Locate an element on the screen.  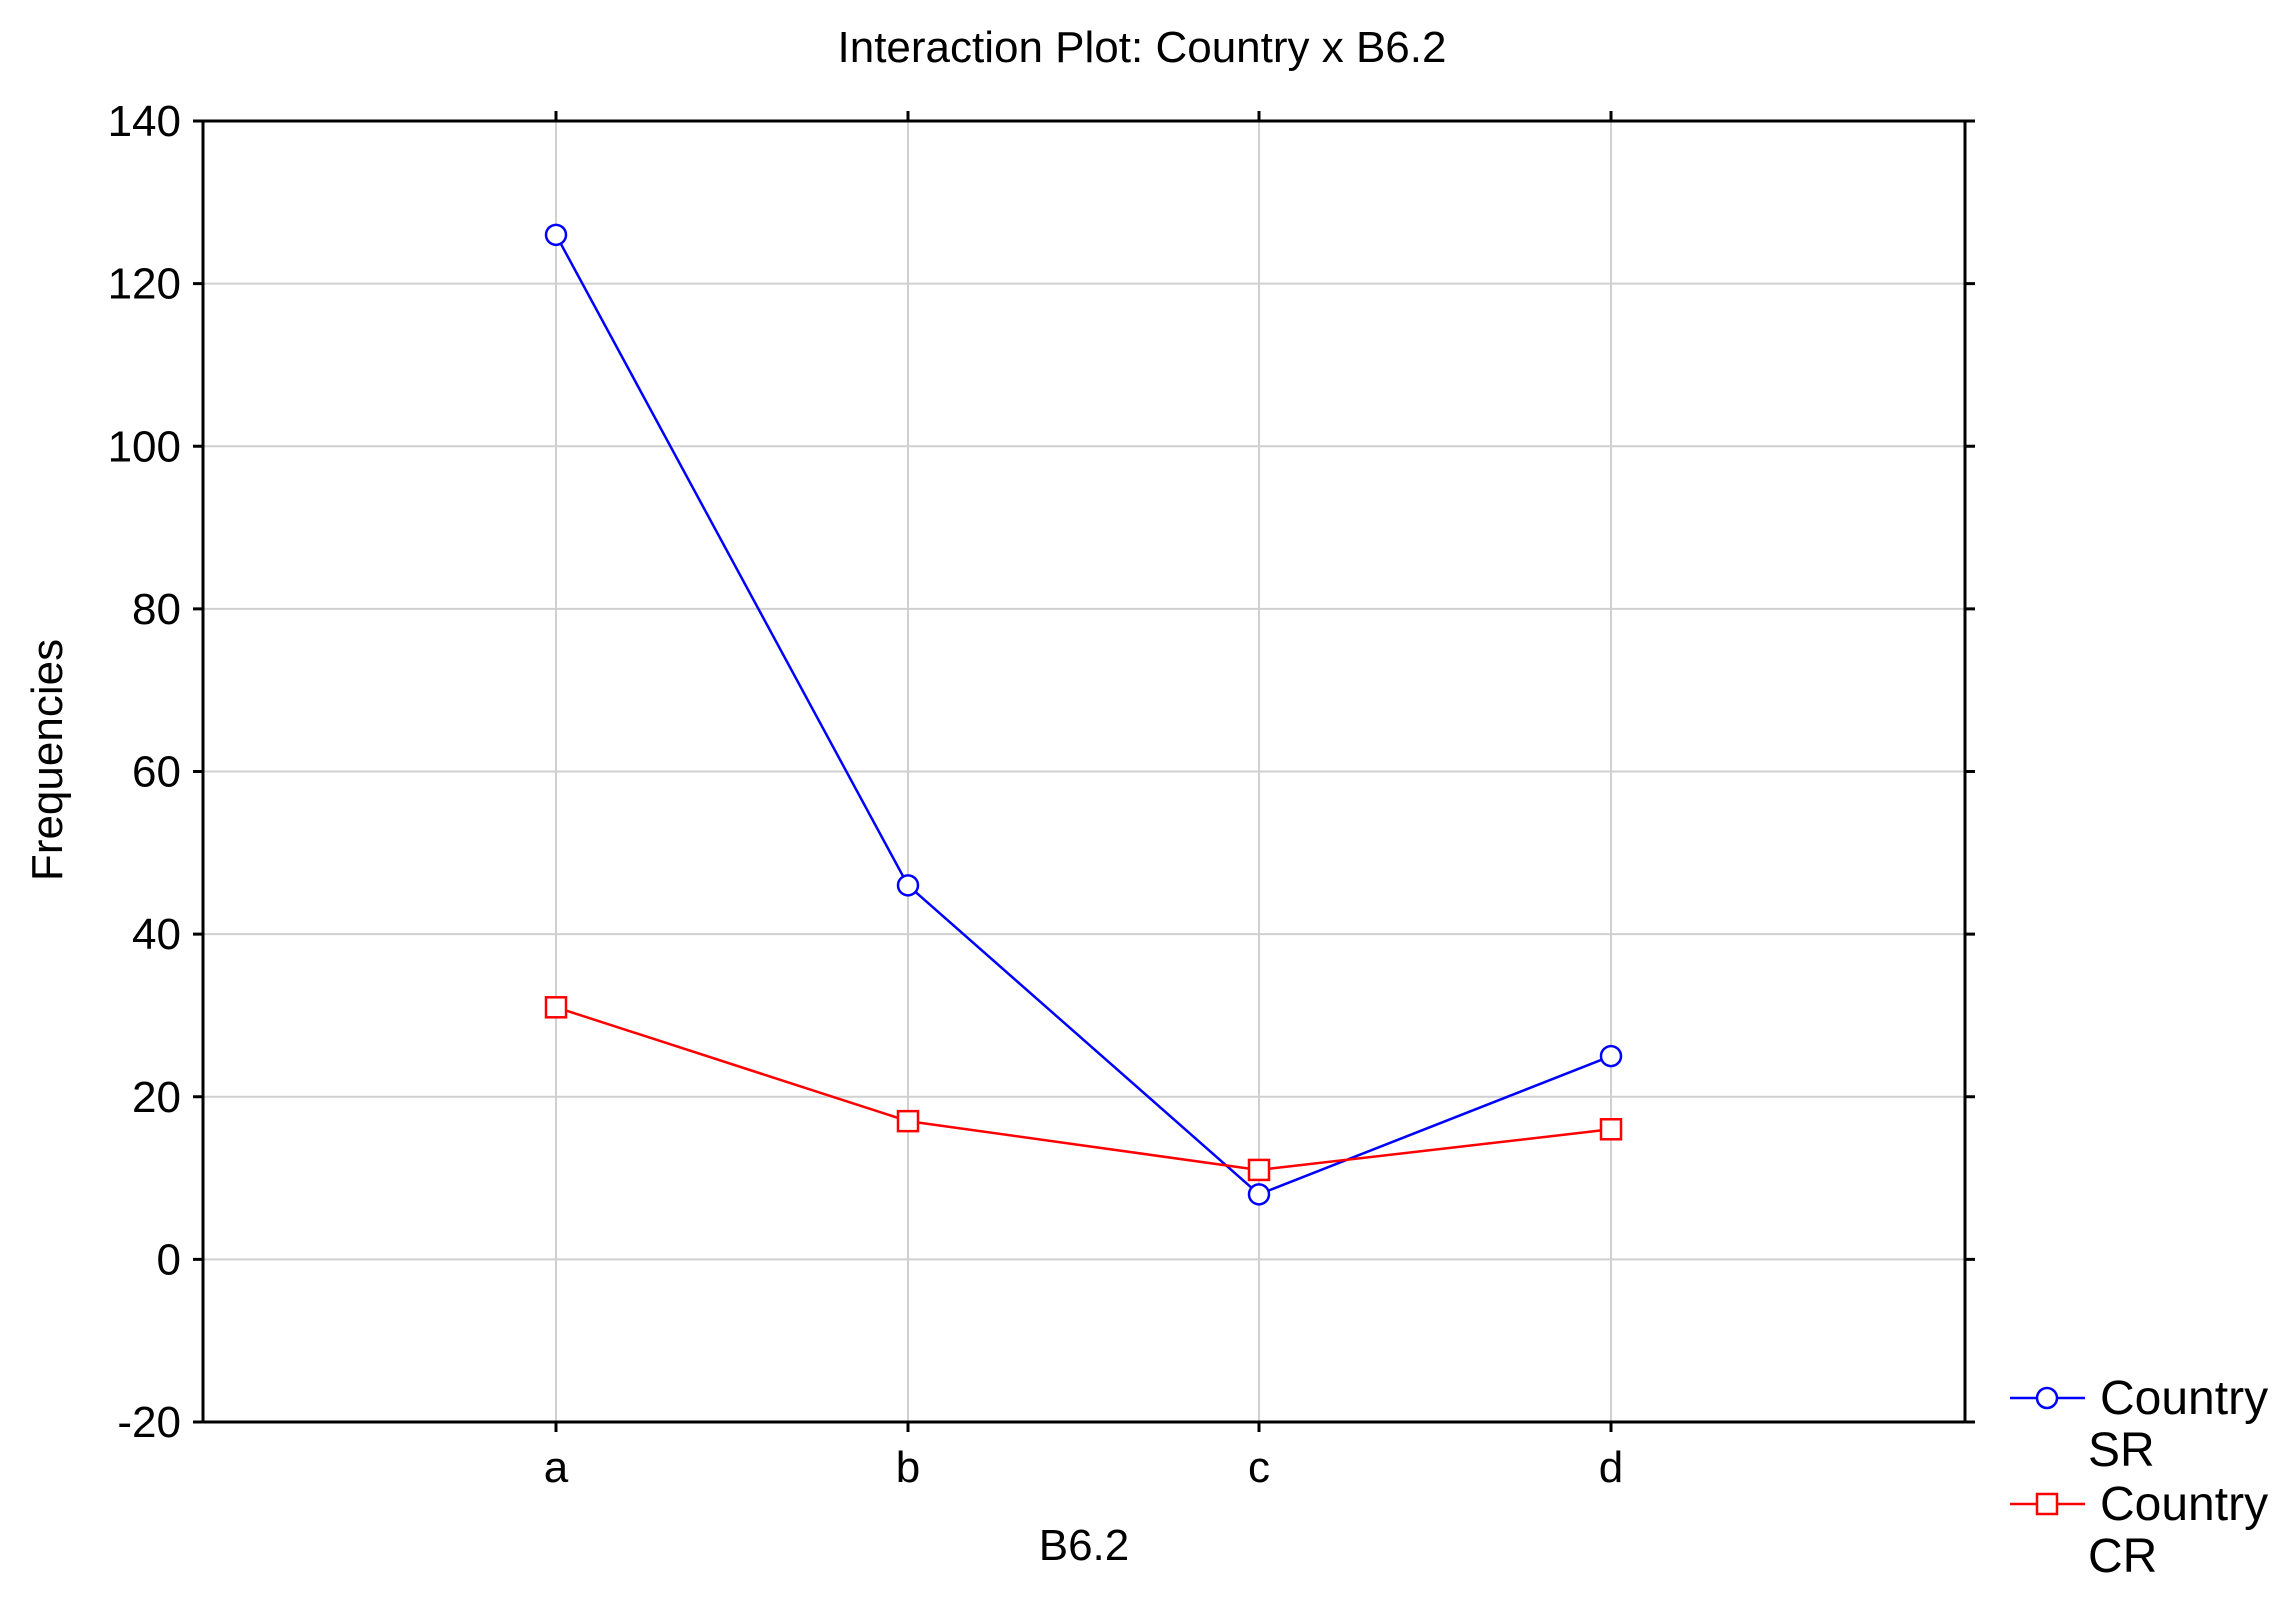
chart-title: Interaction Plot: Country x B6.2 is located at coordinates (1142, 47).